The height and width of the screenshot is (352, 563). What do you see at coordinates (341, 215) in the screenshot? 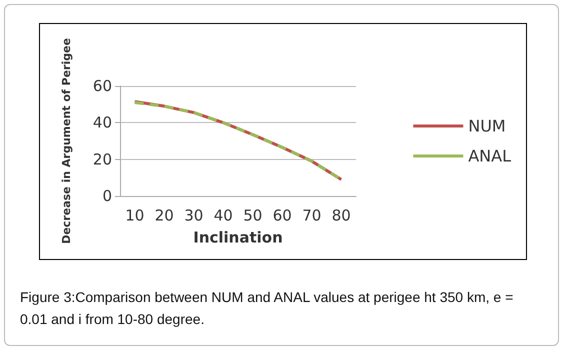
I see `x-tick-label: 80` at bounding box center [341, 215].